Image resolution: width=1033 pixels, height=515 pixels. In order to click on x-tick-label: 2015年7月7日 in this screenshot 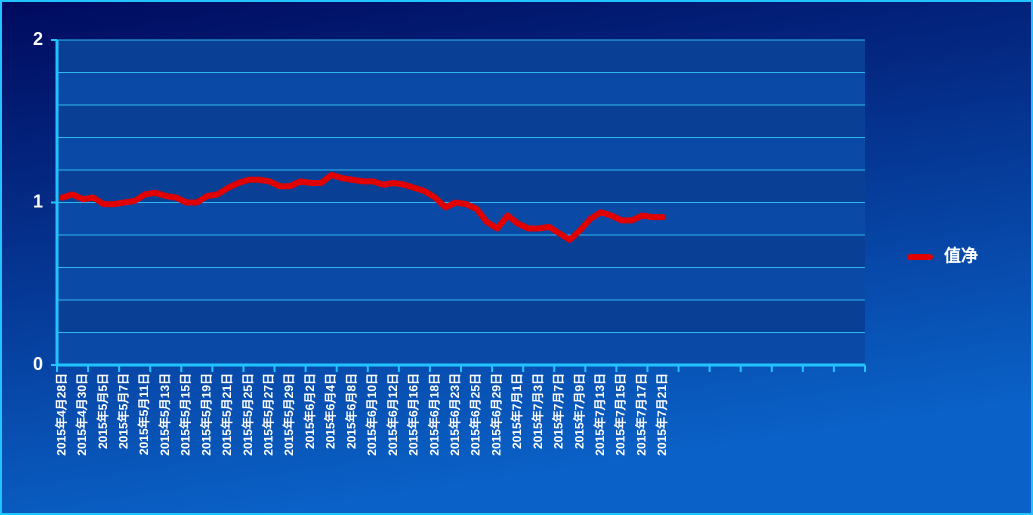, I will do `click(558, 411)`.